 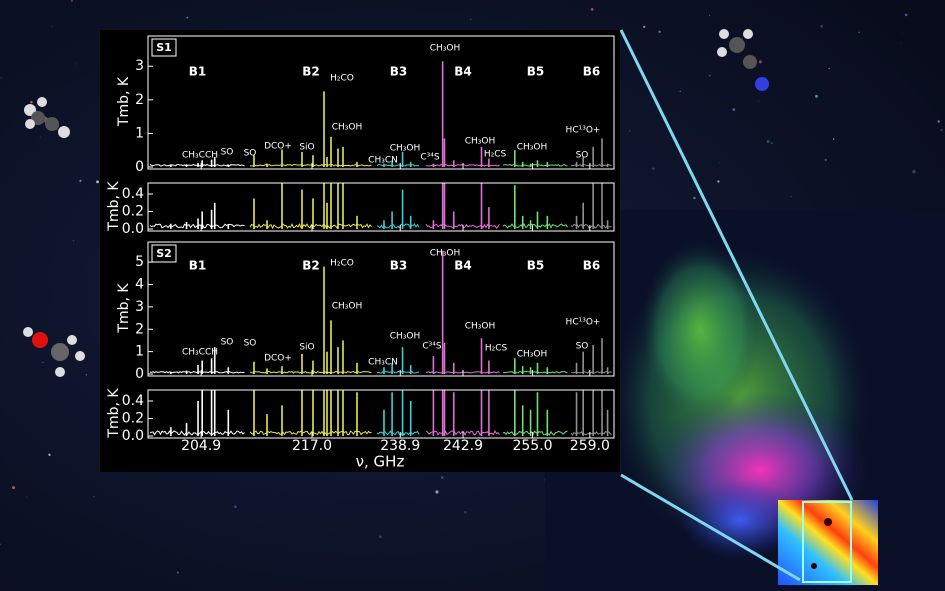 I want to click on x-tick-label: 242.9, so click(x=463, y=446).